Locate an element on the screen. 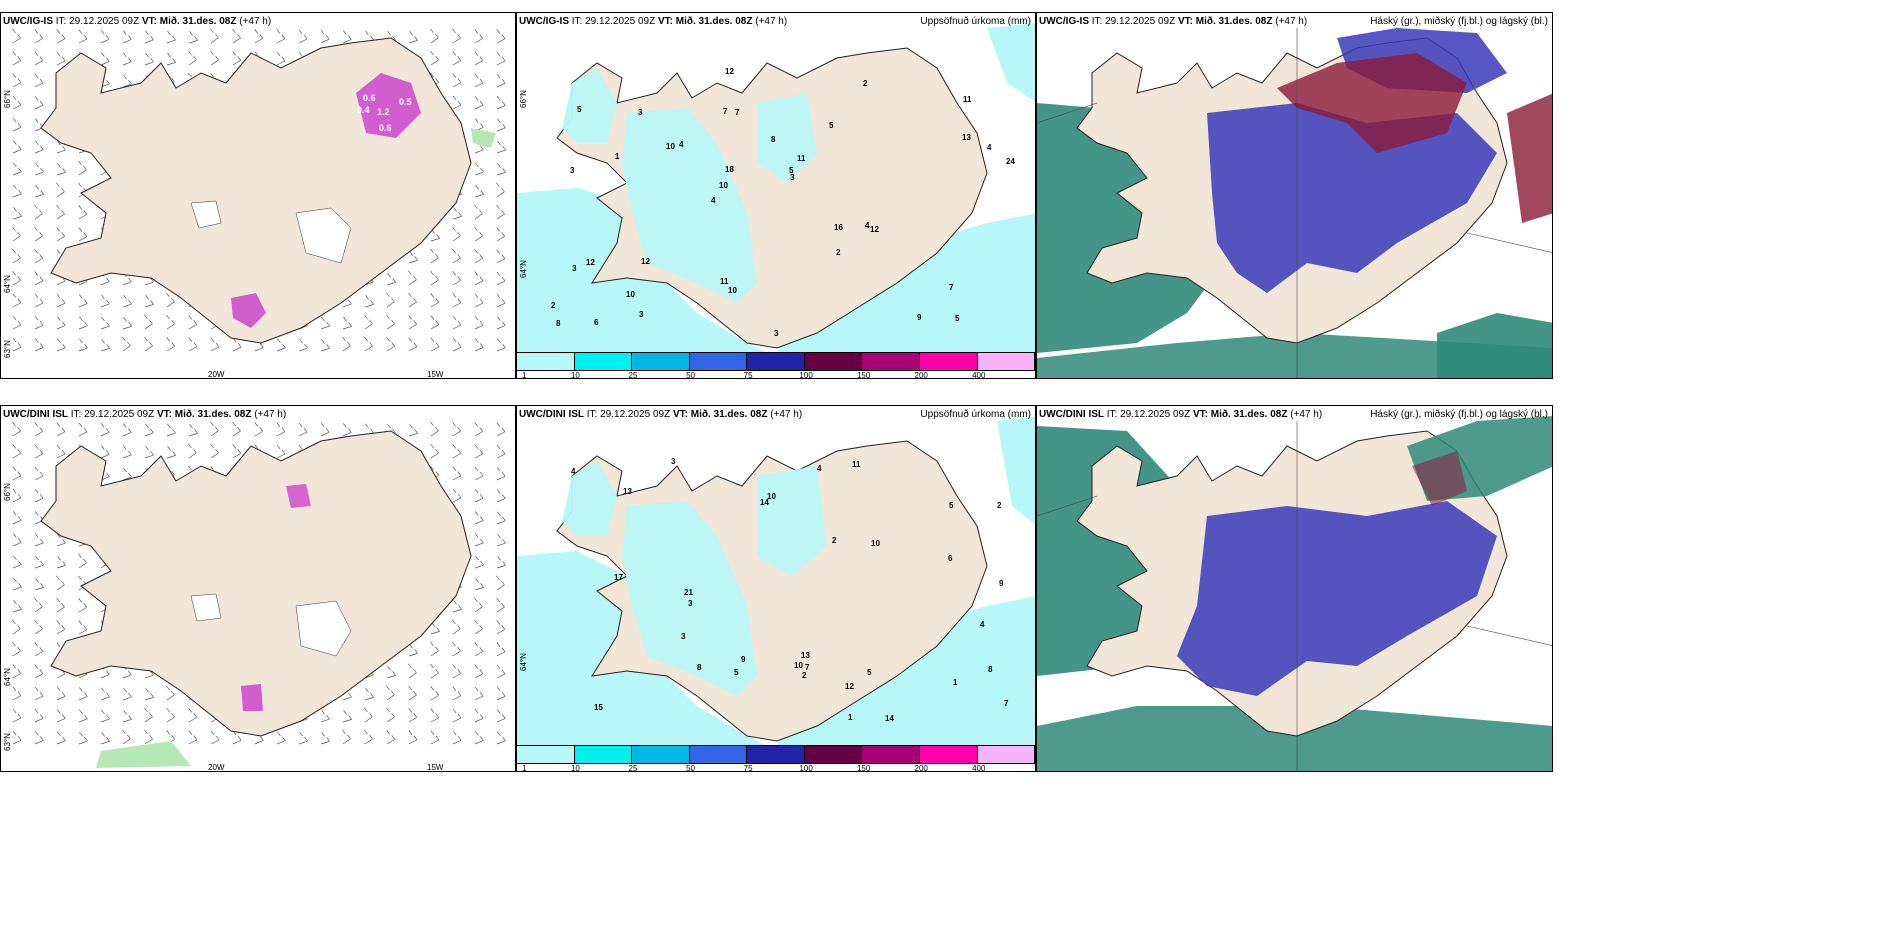 The image size is (1900, 950). rain-area is located at coordinates (143, 754).